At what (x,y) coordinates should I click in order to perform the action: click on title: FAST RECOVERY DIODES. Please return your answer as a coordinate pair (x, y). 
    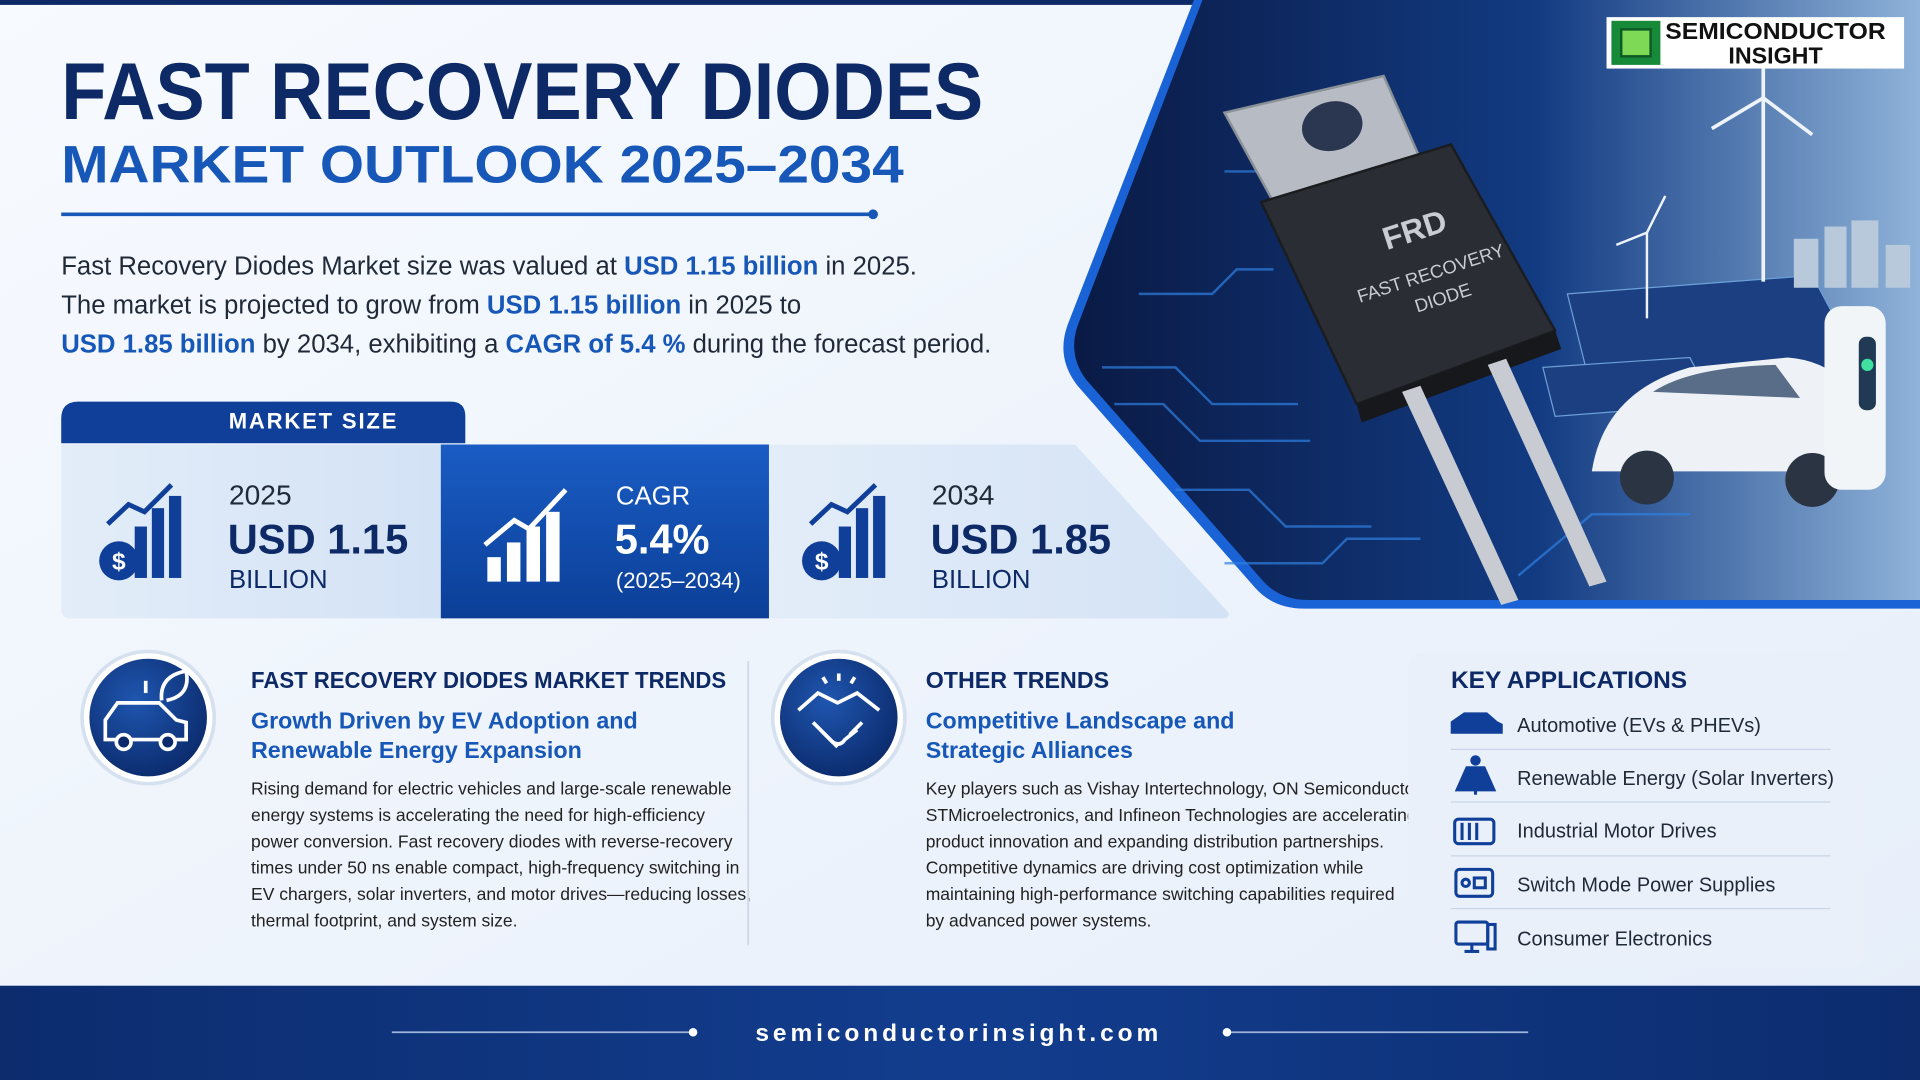
    Looking at the image, I should click on (522, 92).